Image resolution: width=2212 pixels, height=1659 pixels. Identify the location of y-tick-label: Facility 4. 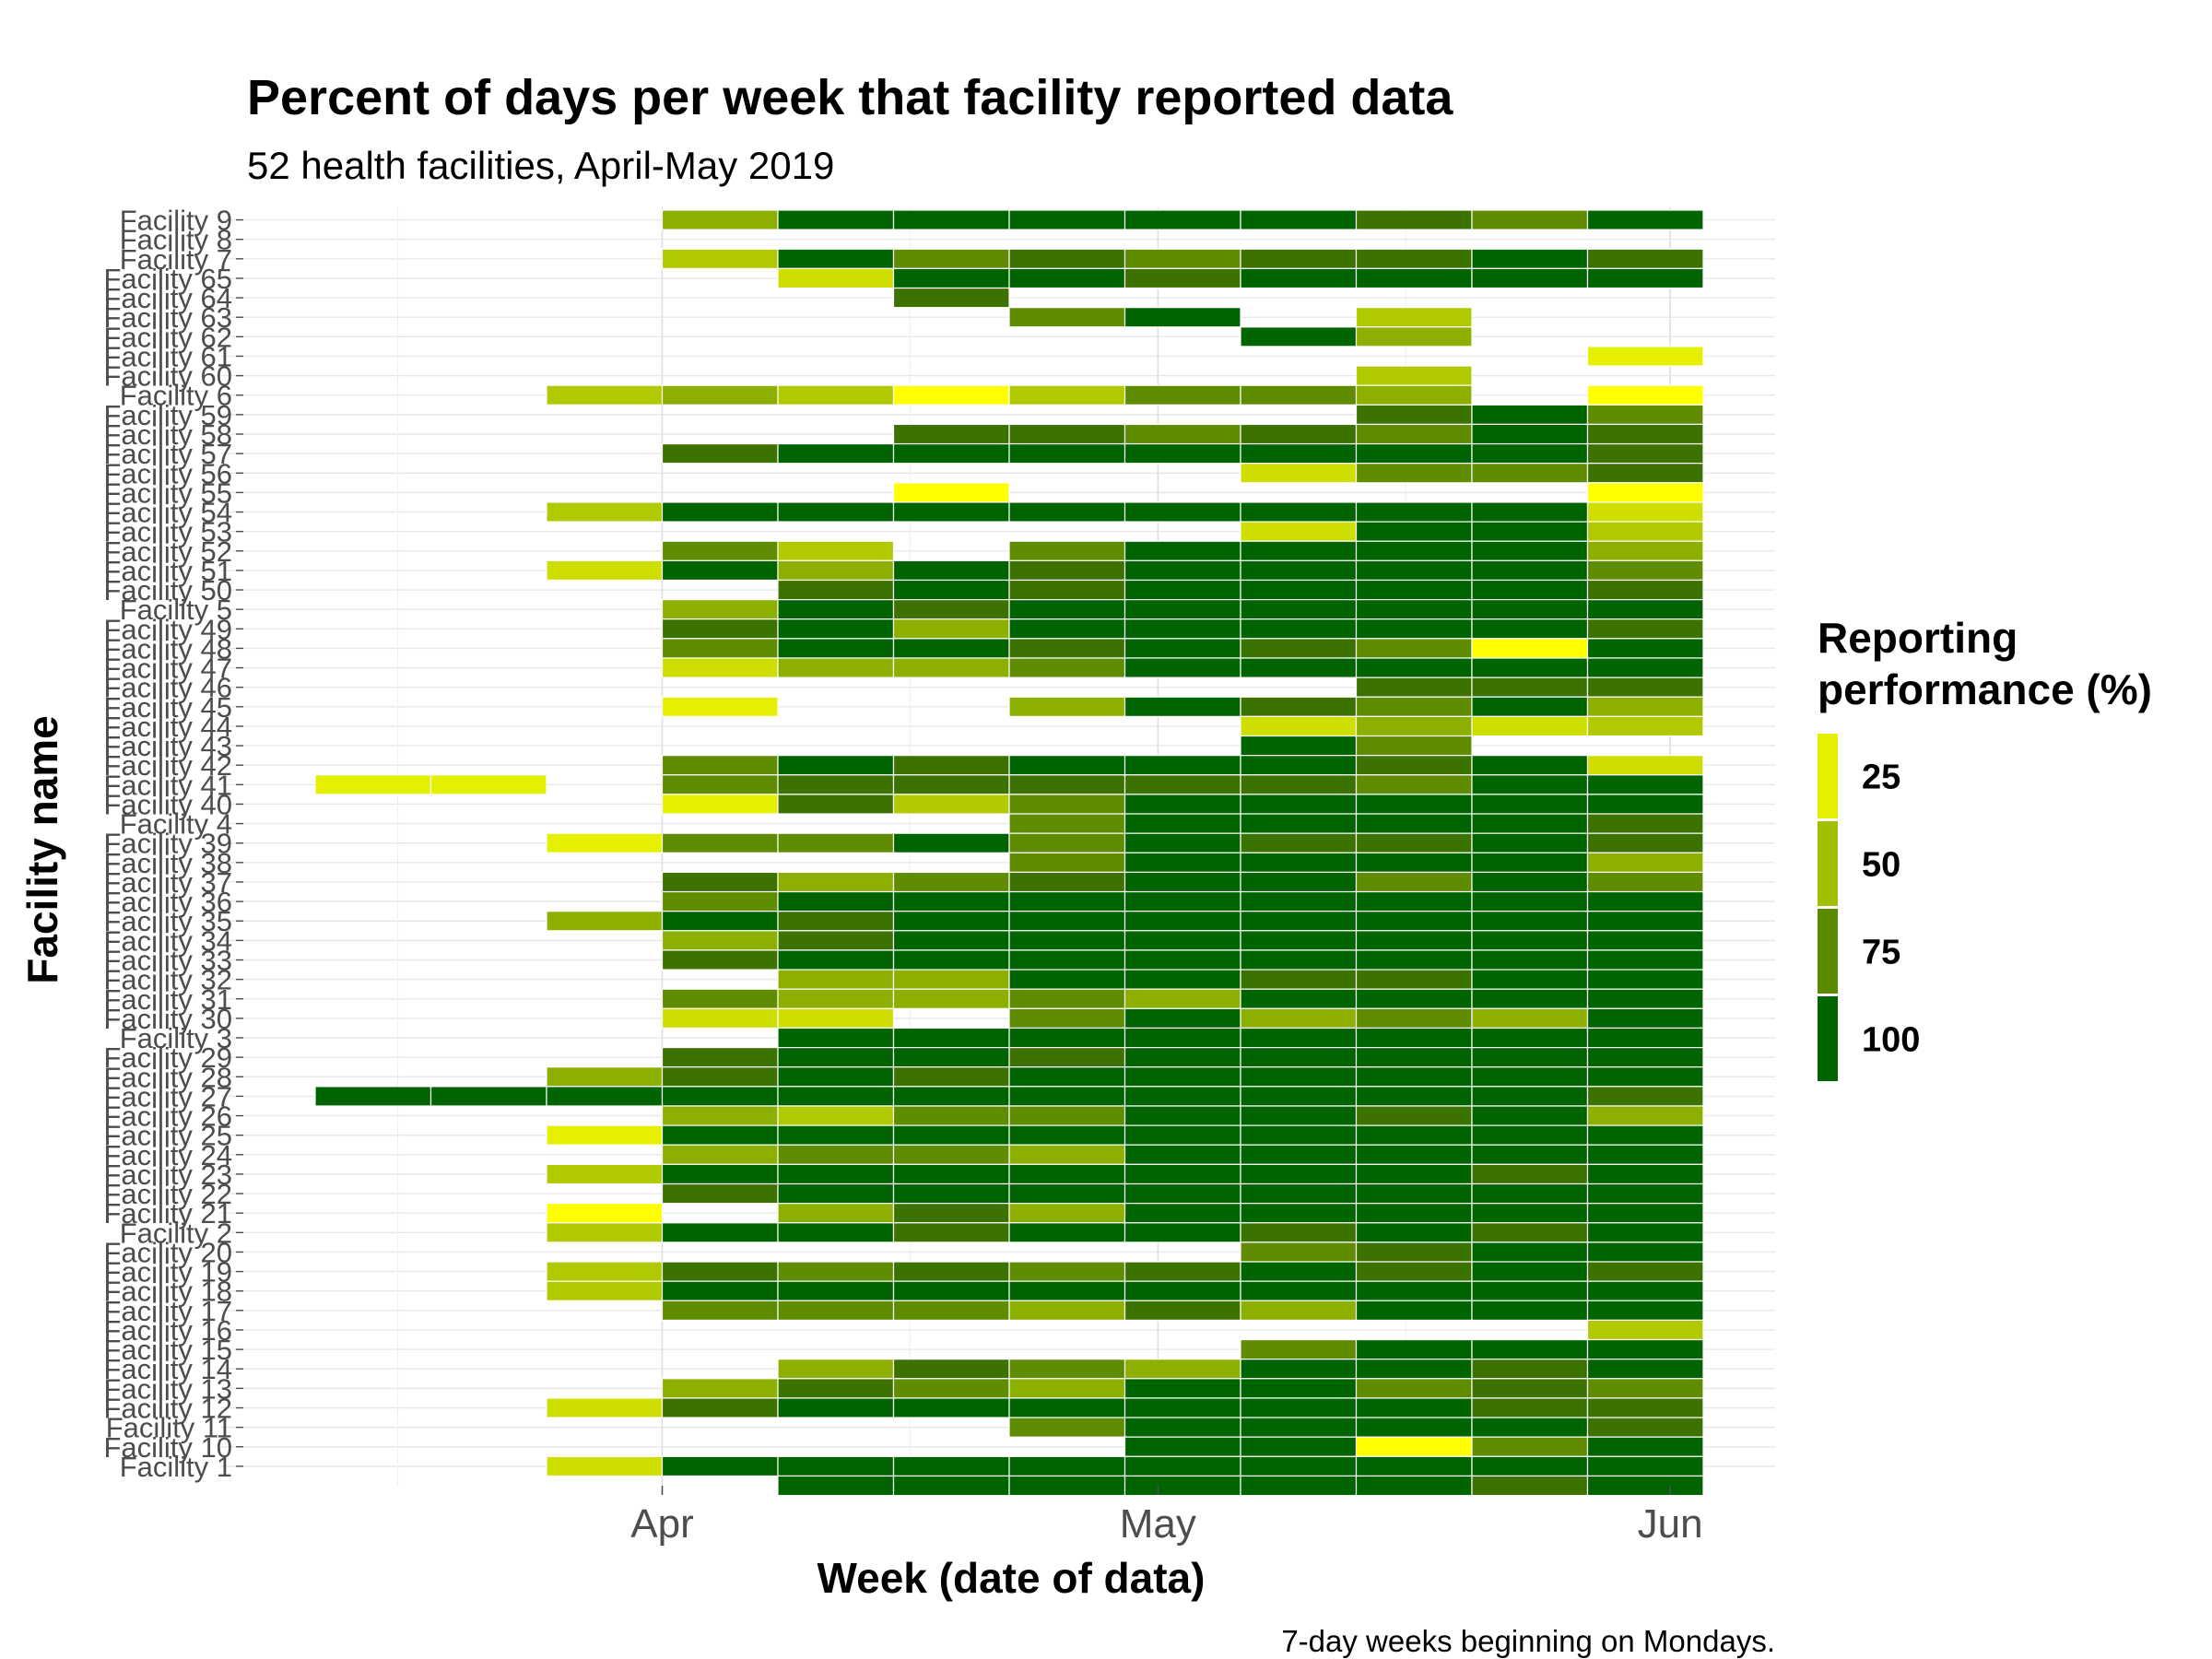
(176, 824).